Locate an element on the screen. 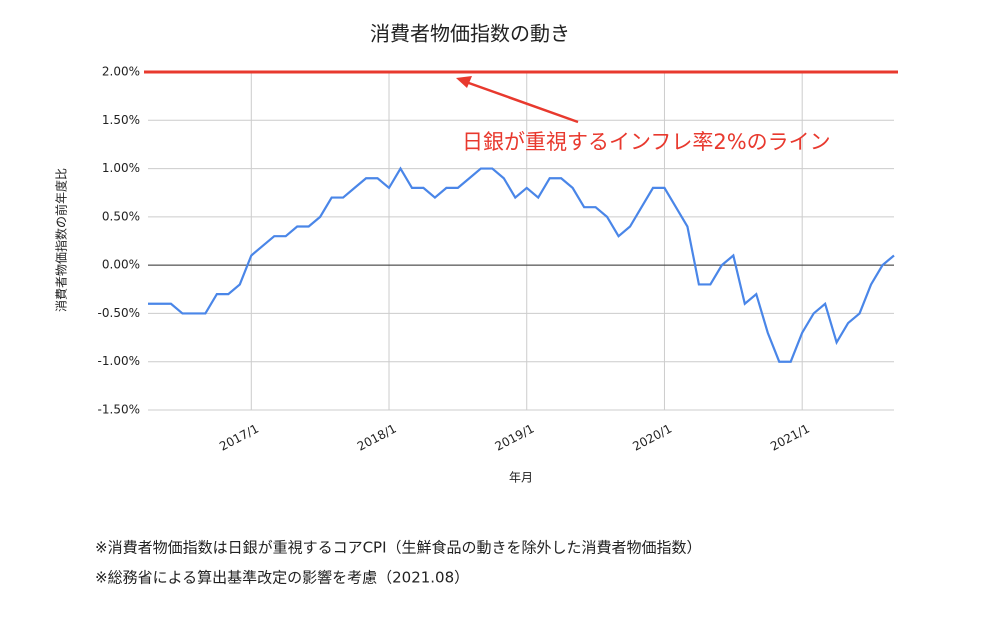 This screenshot has width=992, height=638. y-axis-label: 消費者物価指数の前年度比 is located at coordinates (61, 240).